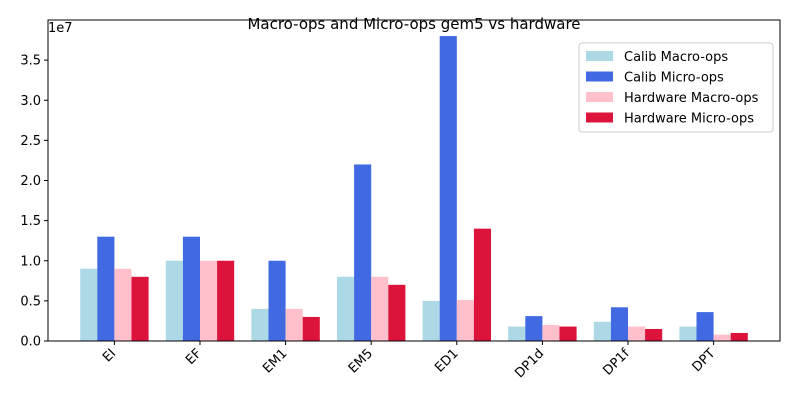 Image resolution: width=800 pixels, height=400 pixels. What do you see at coordinates (739, 336) in the screenshot?
I see `bar-dpt-hardware-micro-ops` at bounding box center [739, 336].